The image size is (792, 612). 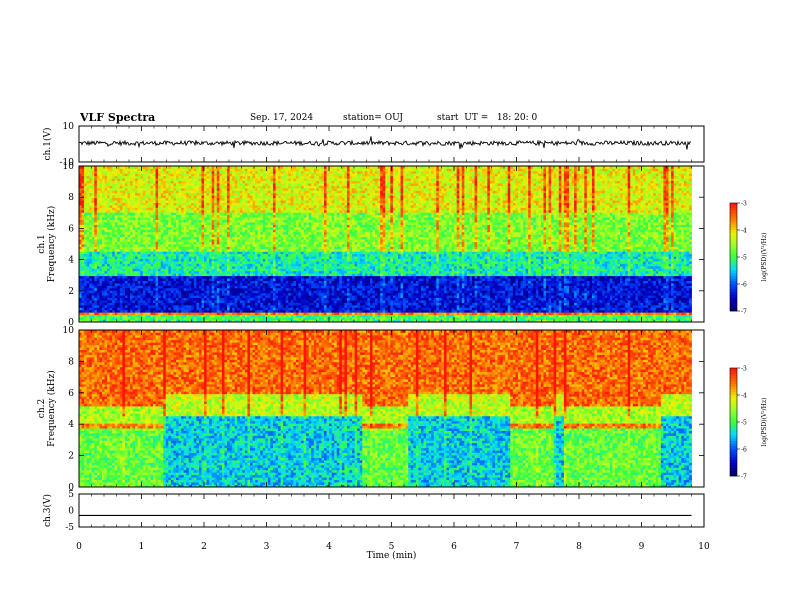 I want to click on chart-title: VLF Spectra, so click(x=117, y=117).